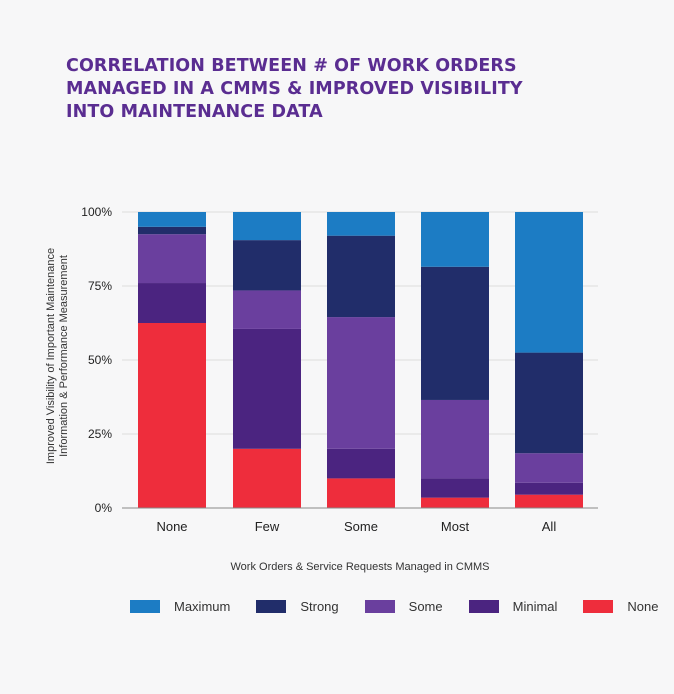  I want to click on y-tick-label: 0%, so click(104, 508).